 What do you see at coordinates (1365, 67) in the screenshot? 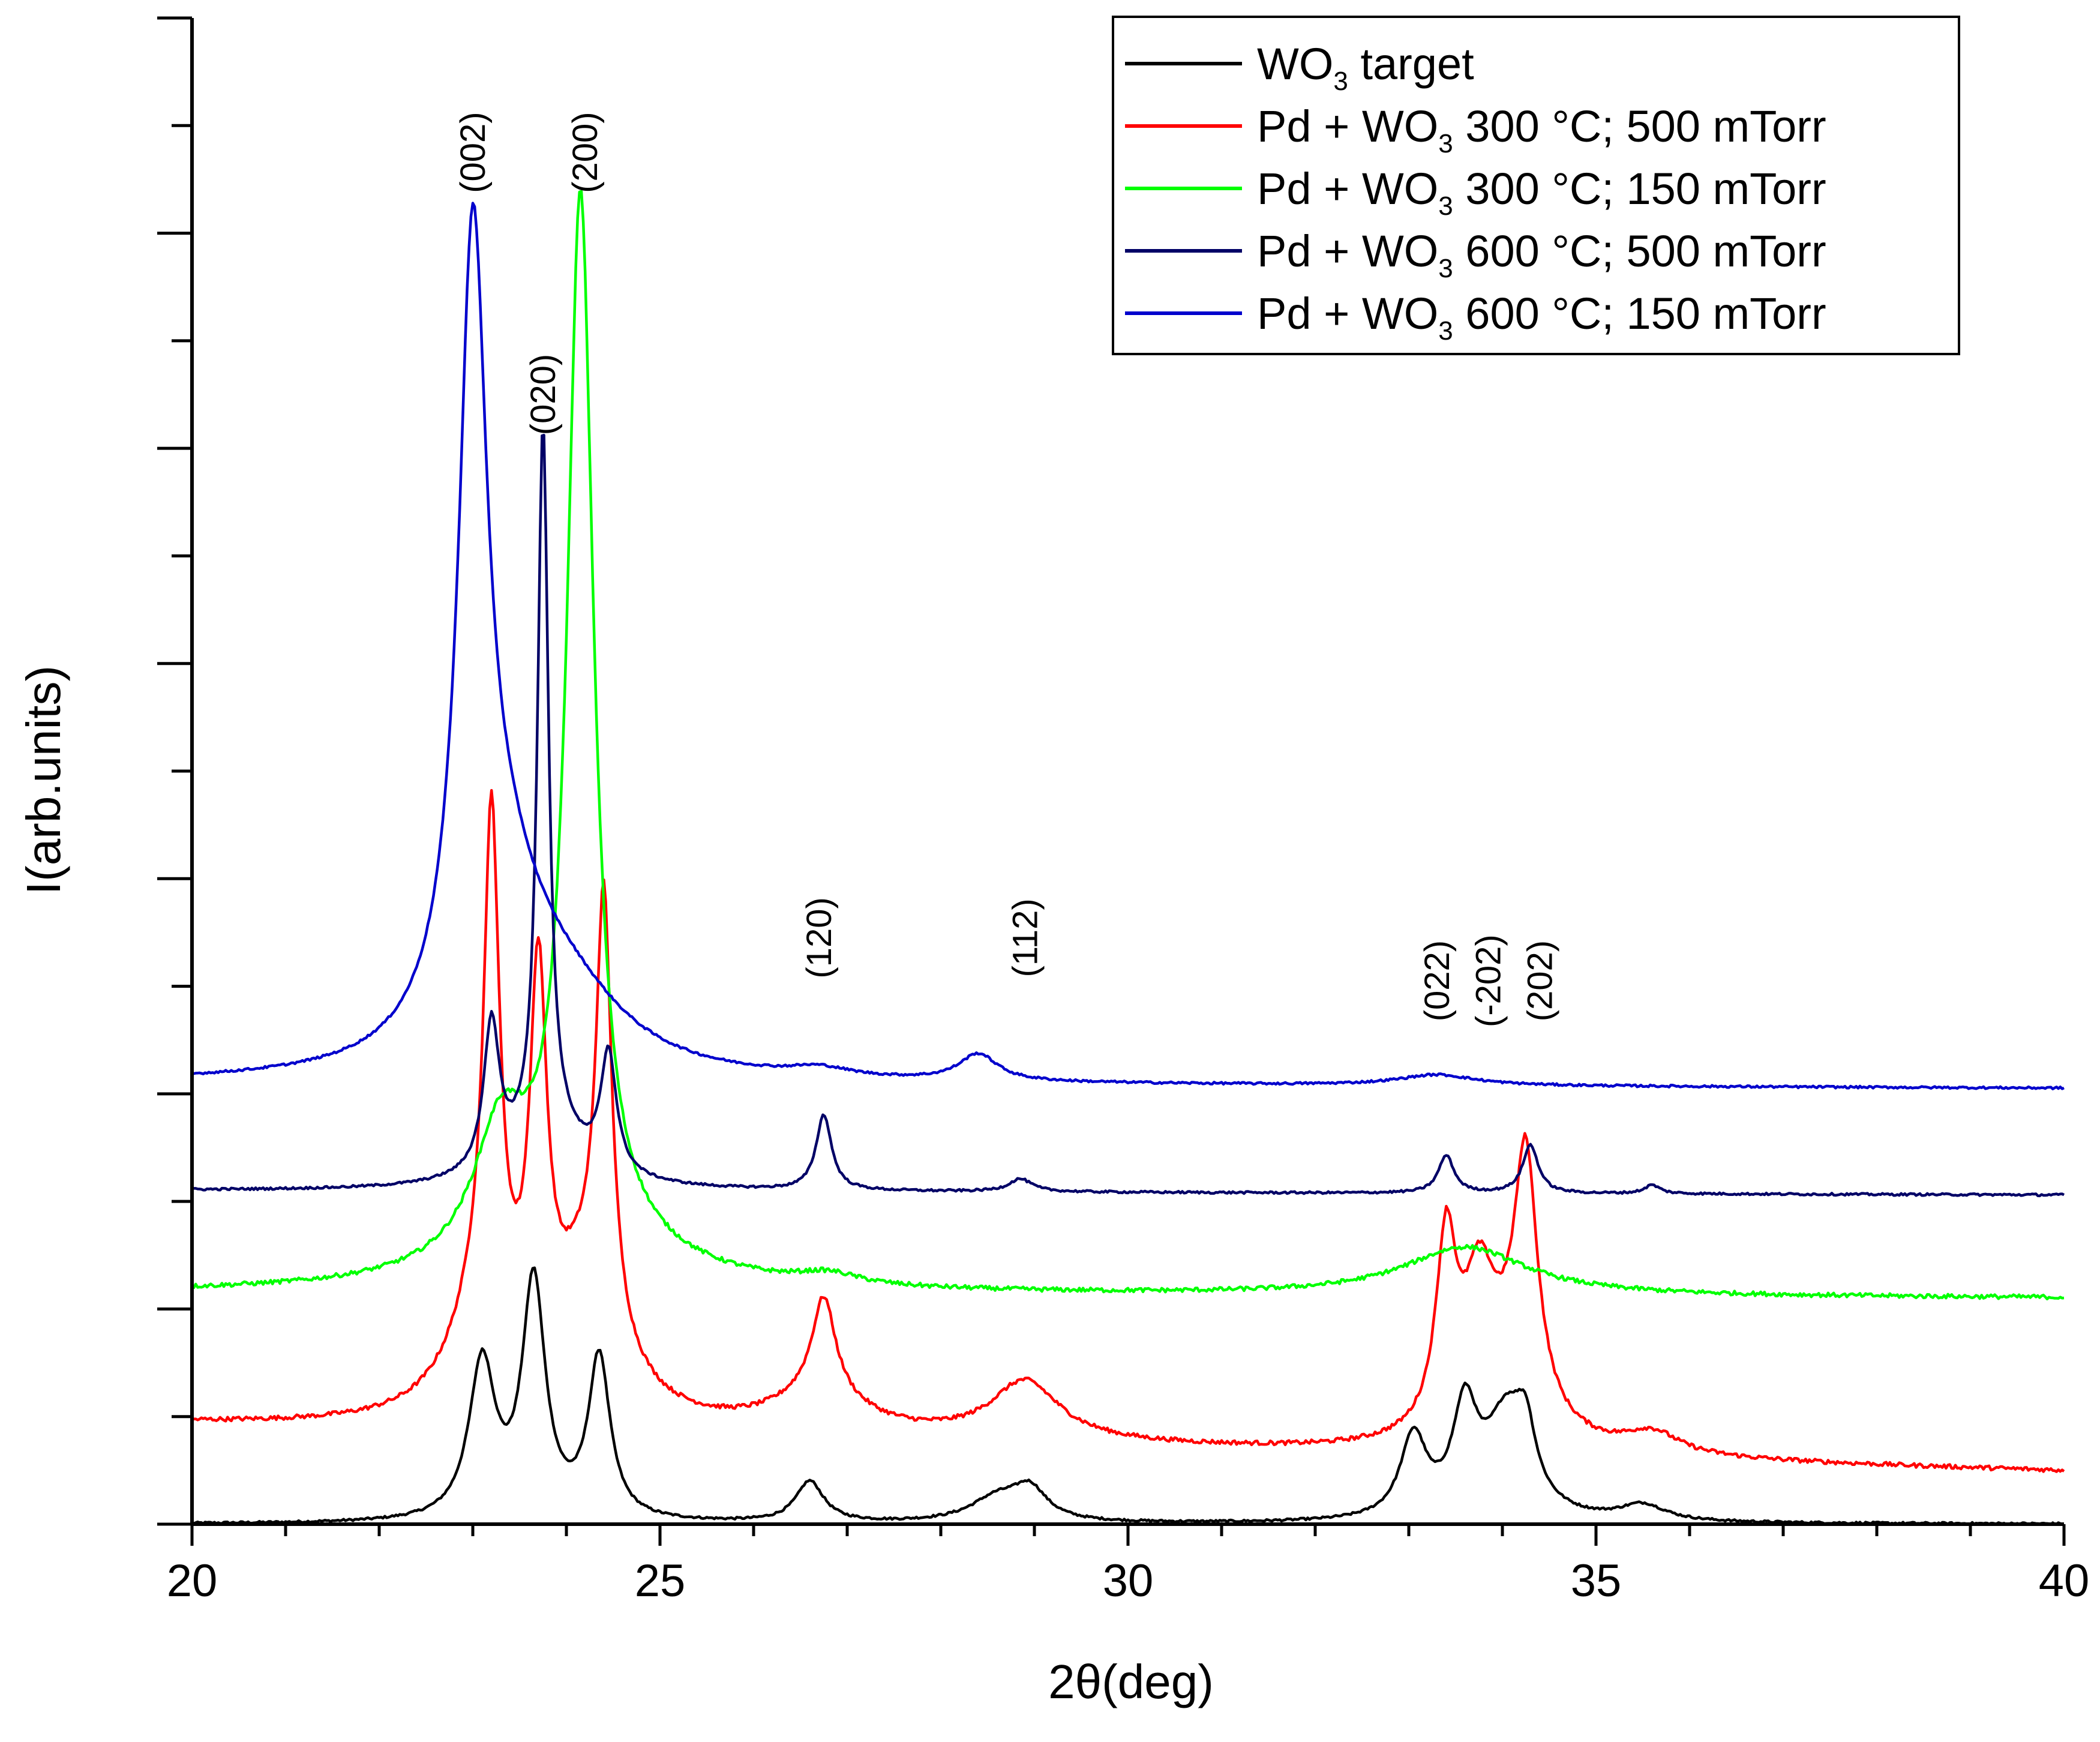
I see `legend-entry-1: WO3 target` at bounding box center [1365, 67].